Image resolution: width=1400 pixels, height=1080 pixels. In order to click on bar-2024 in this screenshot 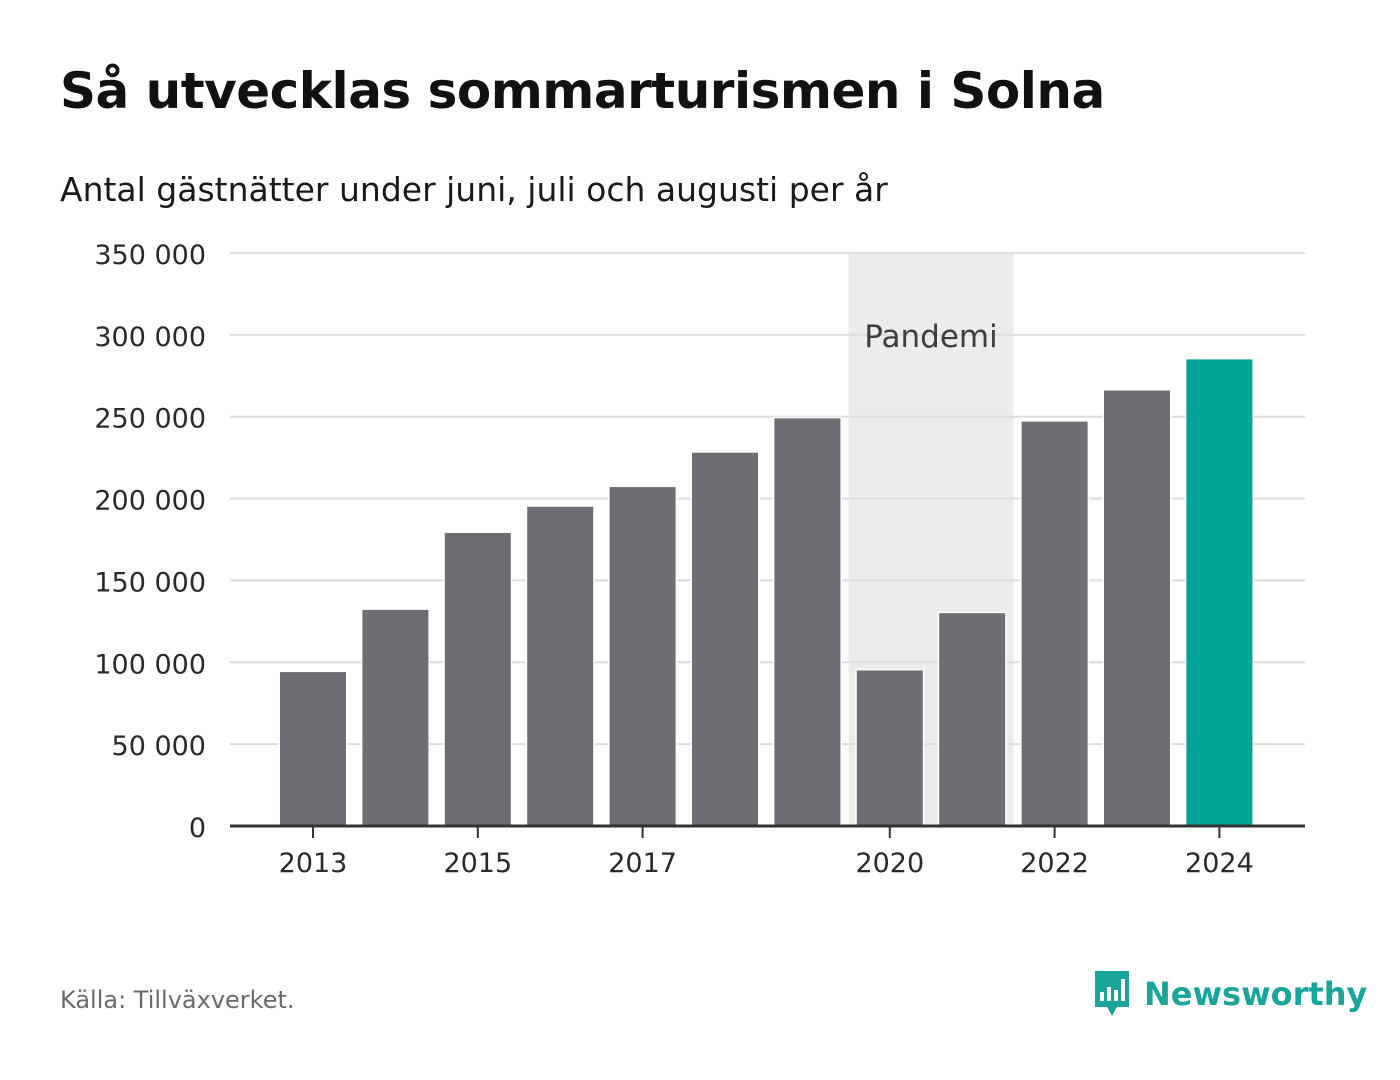, I will do `click(1219, 592)`.